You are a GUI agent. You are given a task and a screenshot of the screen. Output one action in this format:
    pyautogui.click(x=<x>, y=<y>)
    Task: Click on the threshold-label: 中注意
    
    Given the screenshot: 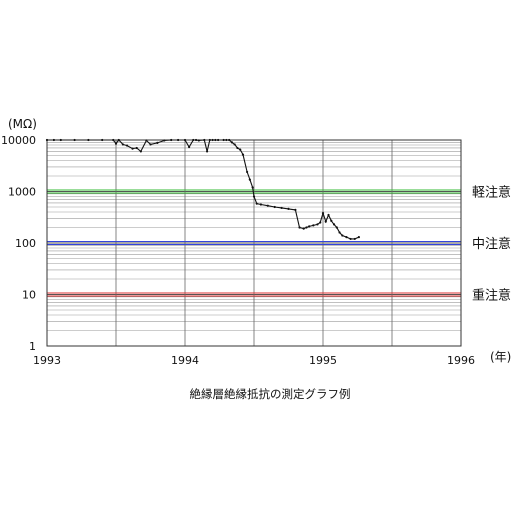 What is the action you would take?
    pyautogui.click(x=491, y=244)
    